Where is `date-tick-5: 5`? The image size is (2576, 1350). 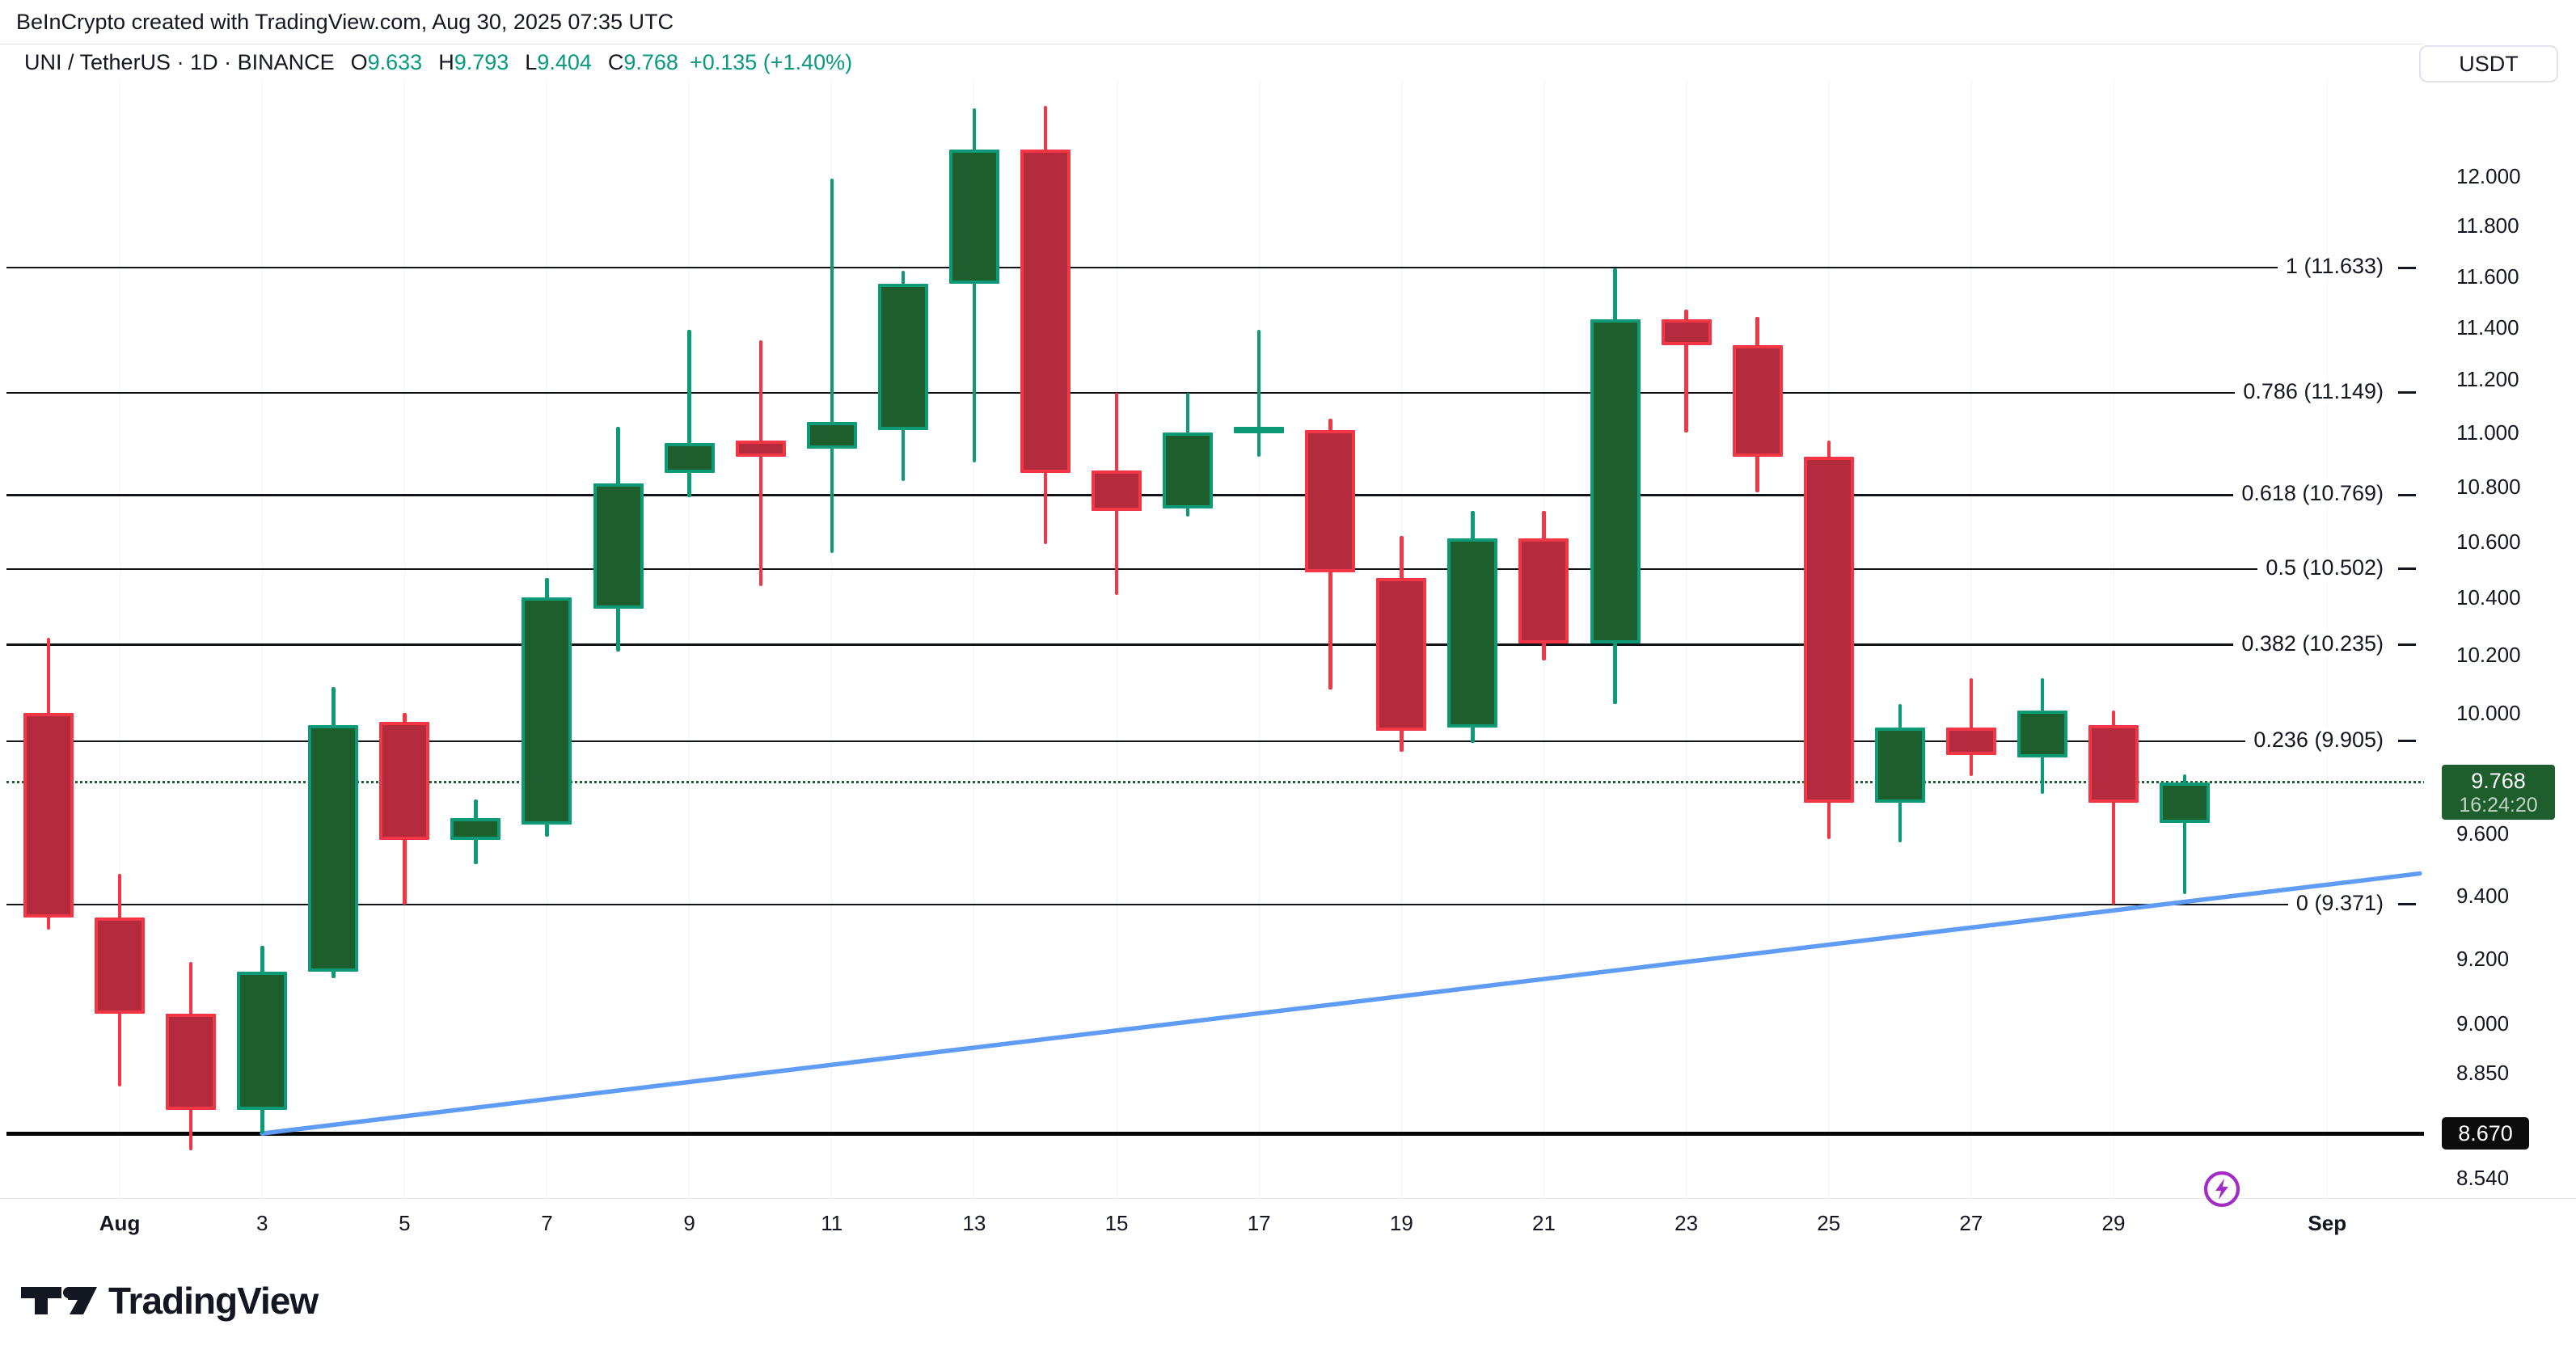 date-tick-5: 5 is located at coordinates (405, 1223).